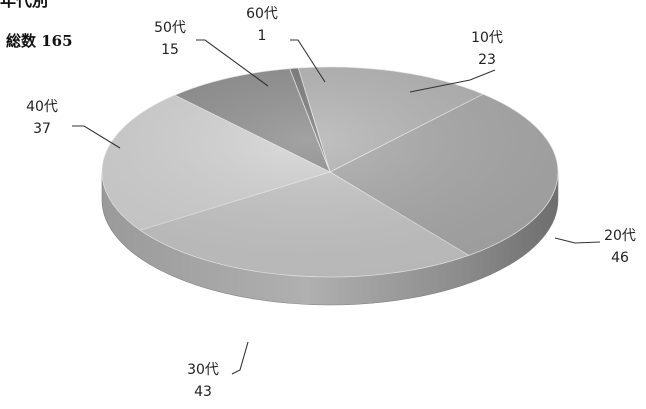  I want to click on total-count-label: 総数, so click(21, 41).